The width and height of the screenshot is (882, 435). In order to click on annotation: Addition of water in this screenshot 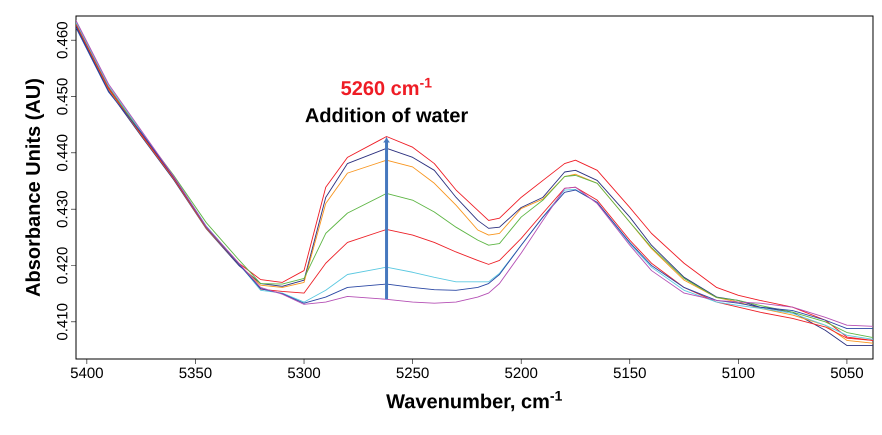, I will do `click(386, 115)`.